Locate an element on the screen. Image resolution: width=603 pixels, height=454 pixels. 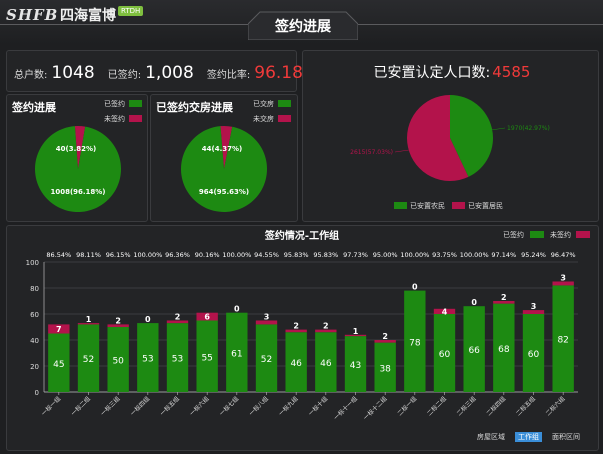
population-title-label: 已安置认定人口数: is located at coordinates (432, 73).